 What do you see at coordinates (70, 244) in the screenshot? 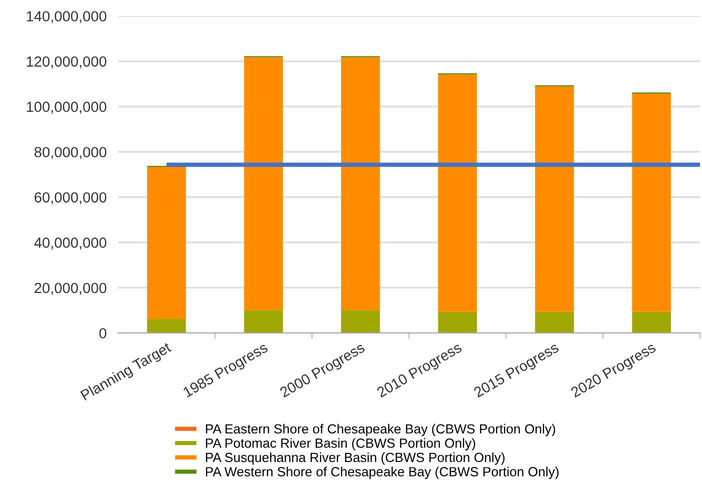
I see `y-tick-label: 40,000,000` at bounding box center [70, 244].